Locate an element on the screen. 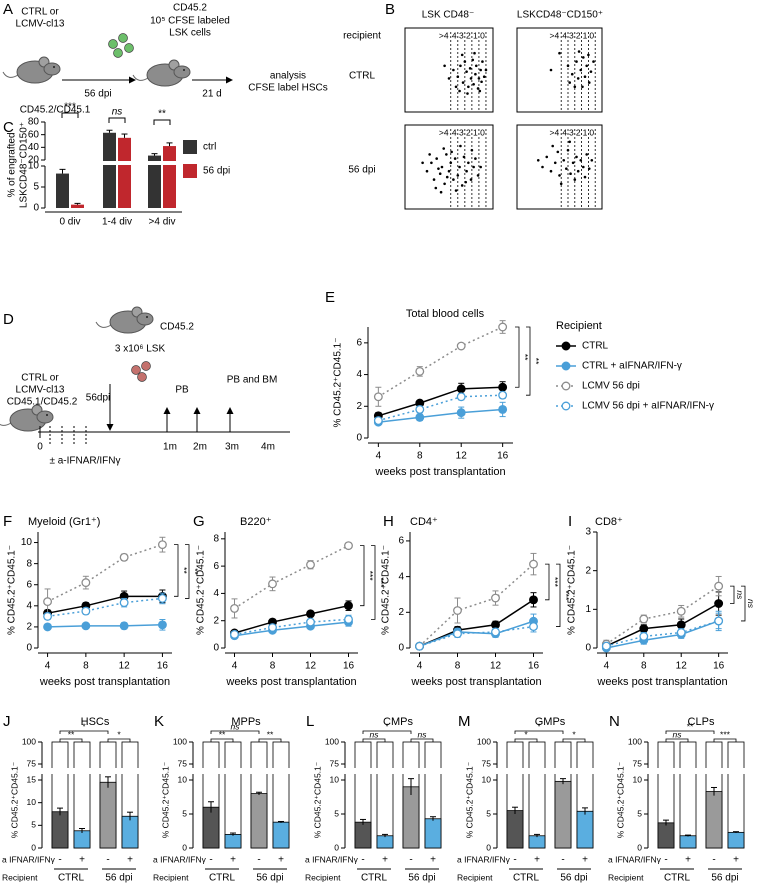  legend-marker is located at coordinates (566, 406).